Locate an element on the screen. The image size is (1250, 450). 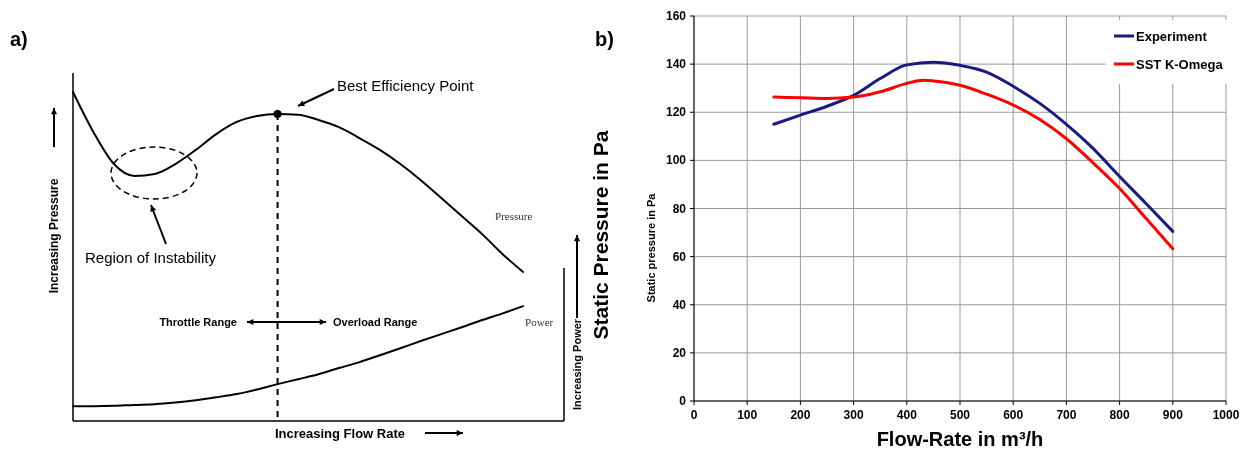
y2-axis-title: Increasing Power is located at coordinates (577, 364).